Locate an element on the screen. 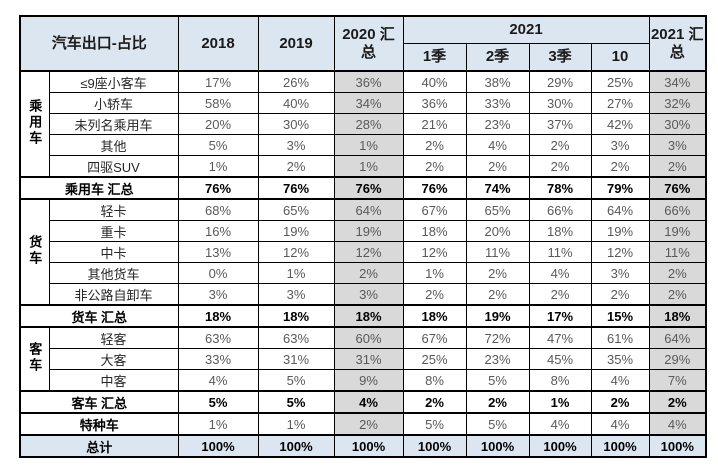  row-label: 轻客 is located at coordinates (113, 337).